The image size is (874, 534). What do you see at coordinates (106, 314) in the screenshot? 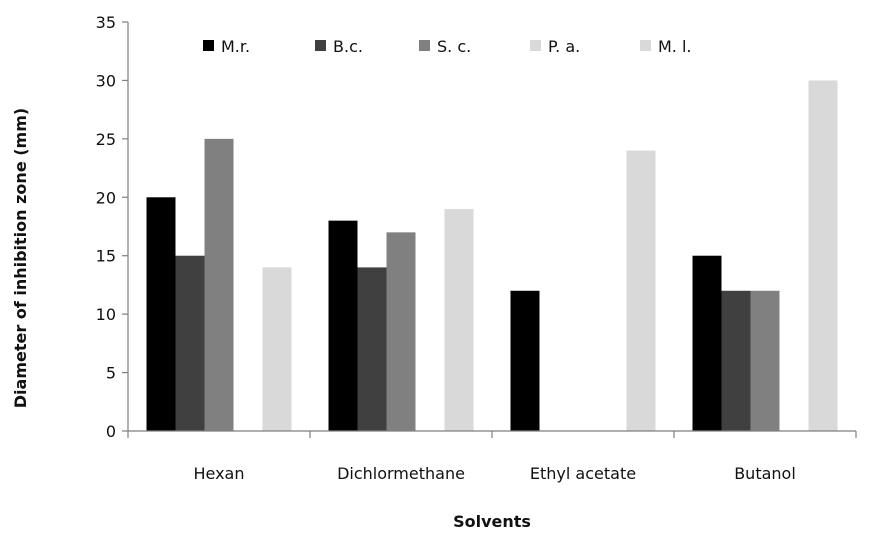
I see `y-tick-label: 10` at bounding box center [106, 314].